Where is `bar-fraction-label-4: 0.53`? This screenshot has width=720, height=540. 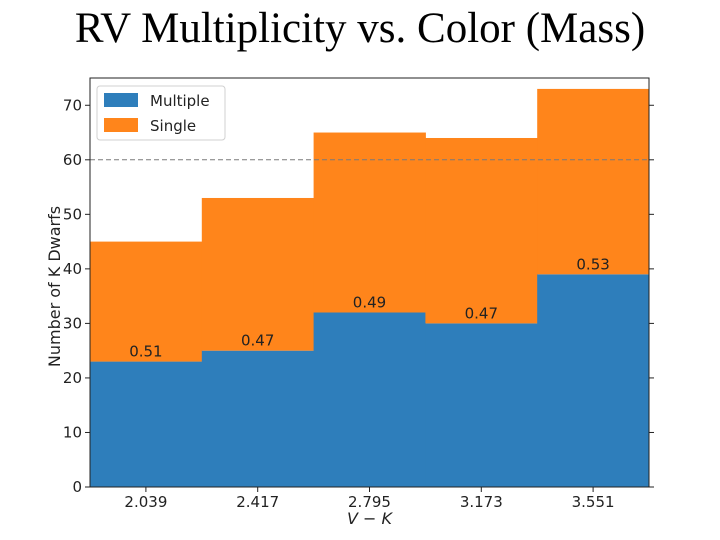
bar-fraction-label-4: 0.53 is located at coordinates (592, 264).